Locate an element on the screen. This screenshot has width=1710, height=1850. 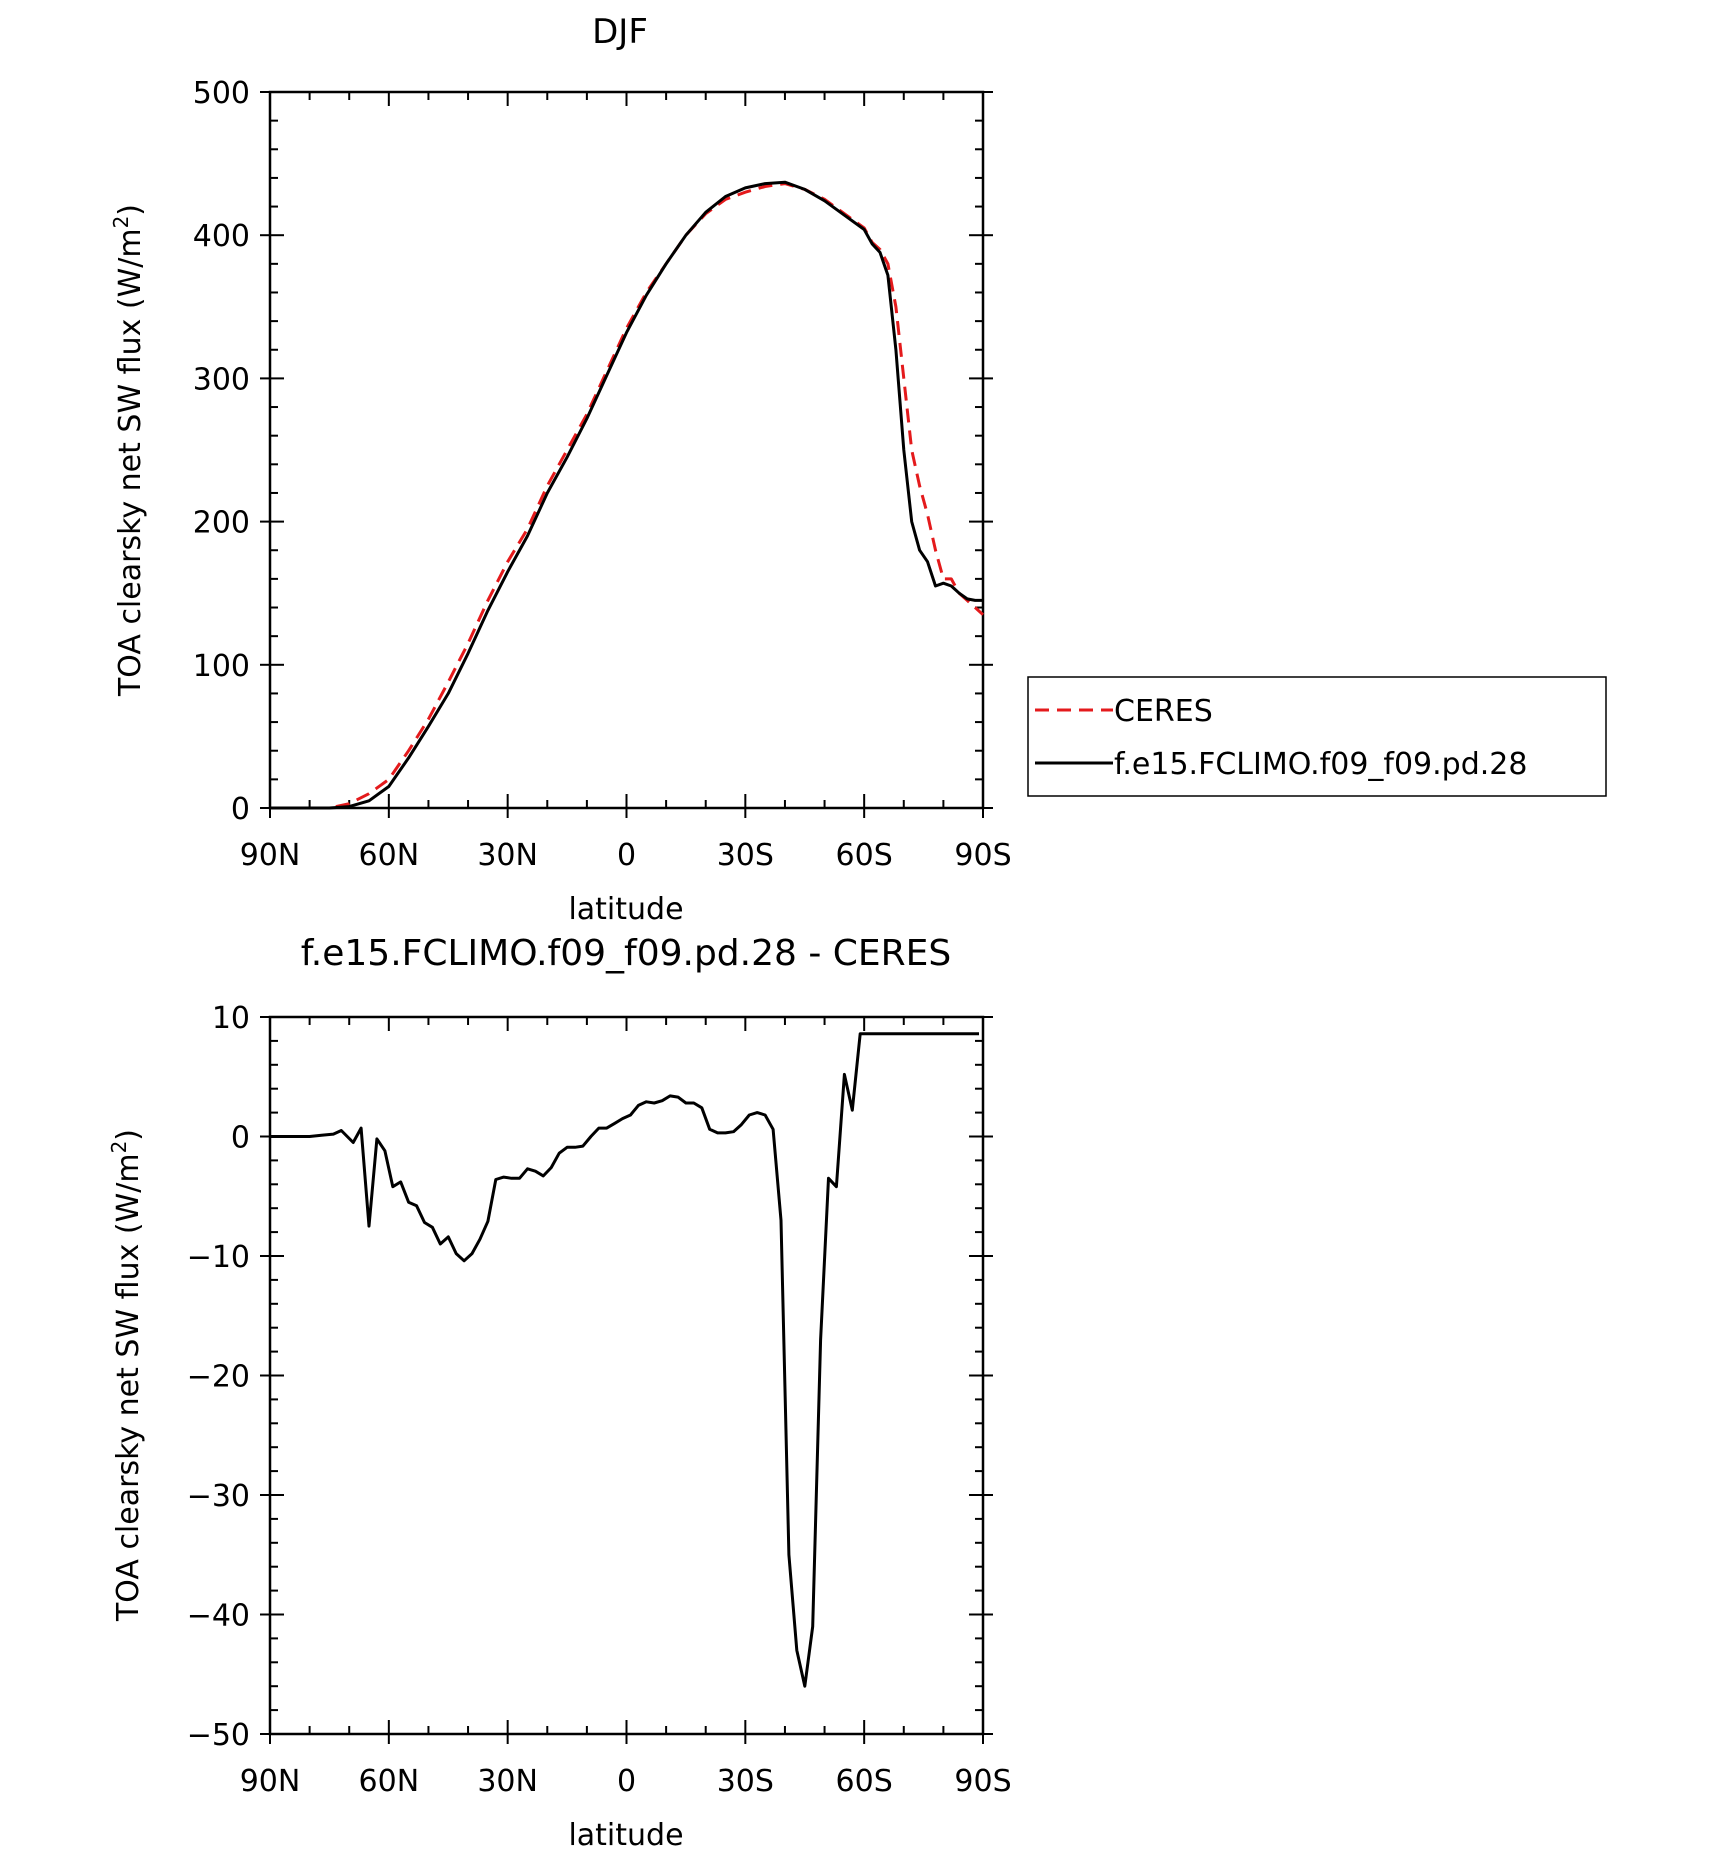
legend-box is located at coordinates (1317, 736).